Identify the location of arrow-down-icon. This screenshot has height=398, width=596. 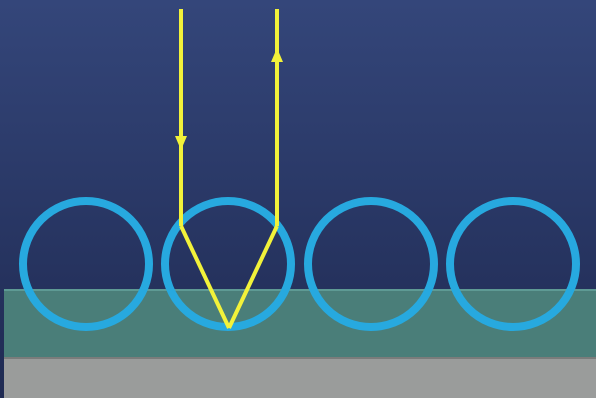
(181, 143).